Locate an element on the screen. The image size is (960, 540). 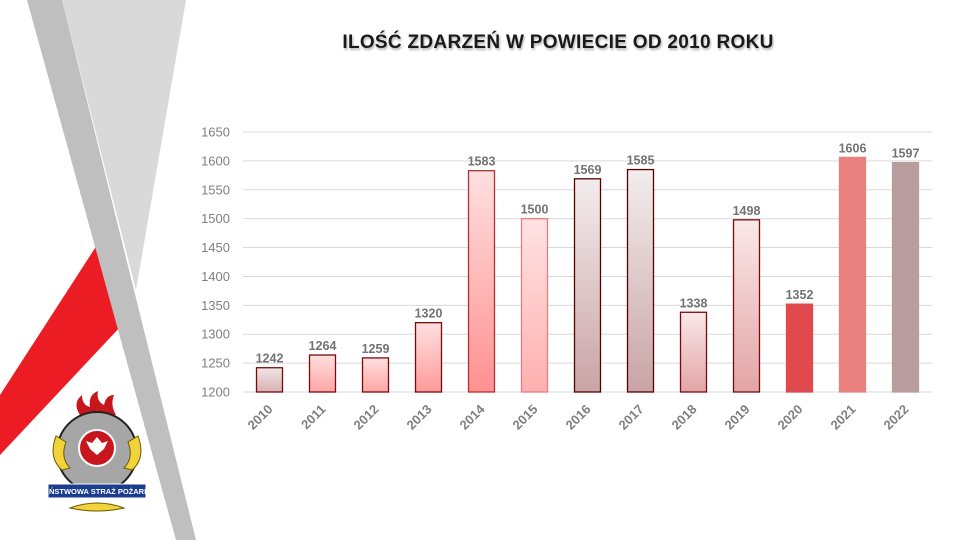
bar-2013 is located at coordinates (428, 357).